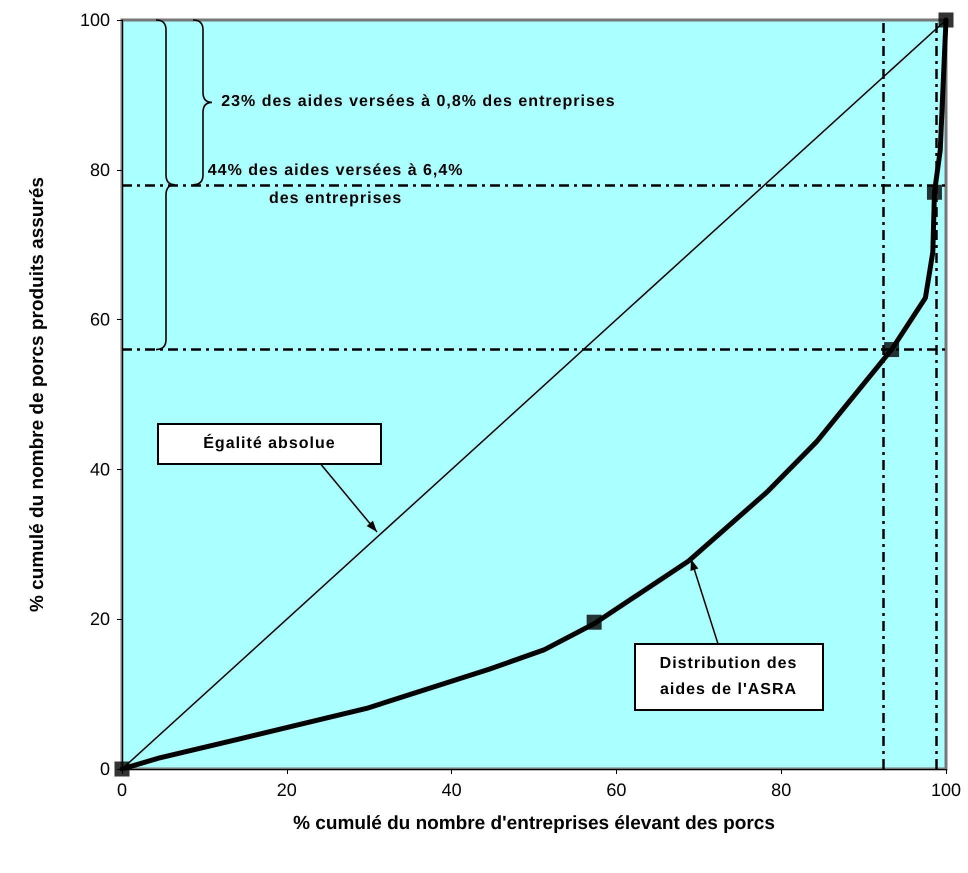  What do you see at coordinates (946, 790) in the screenshot?
I see `x-tick-label: 100` at bounding box center [946, 790].